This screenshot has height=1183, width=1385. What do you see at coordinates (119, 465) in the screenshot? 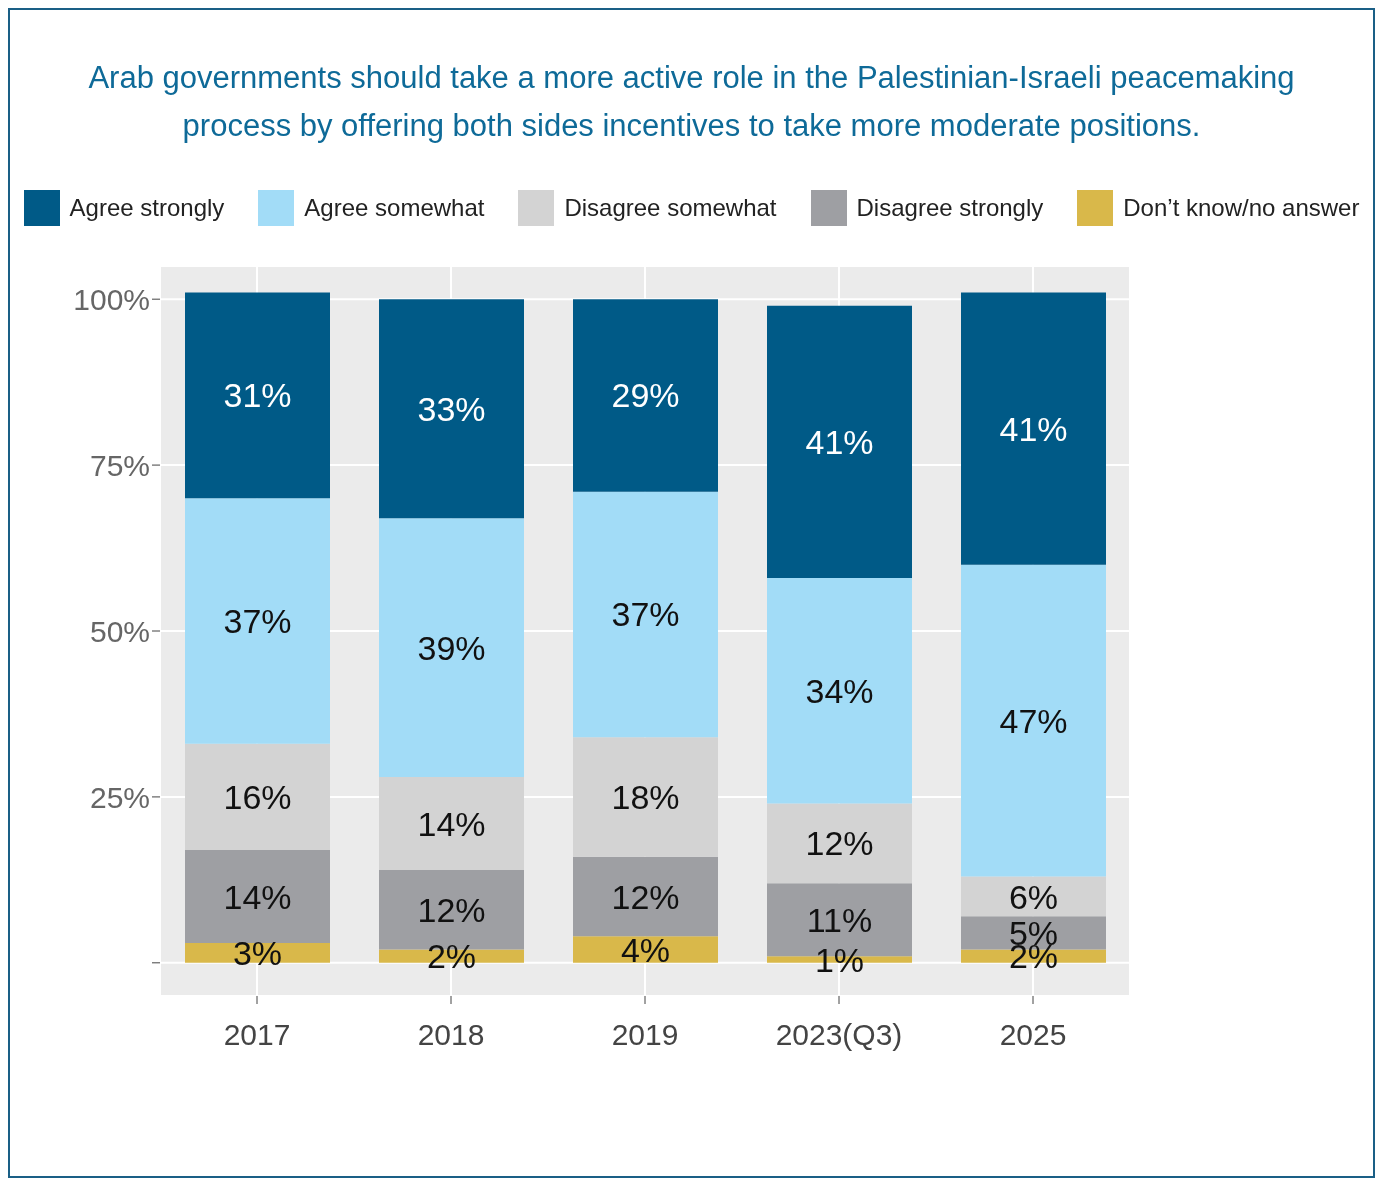
I see `y-tick-label: 75%` at bounding box center [119, 465].